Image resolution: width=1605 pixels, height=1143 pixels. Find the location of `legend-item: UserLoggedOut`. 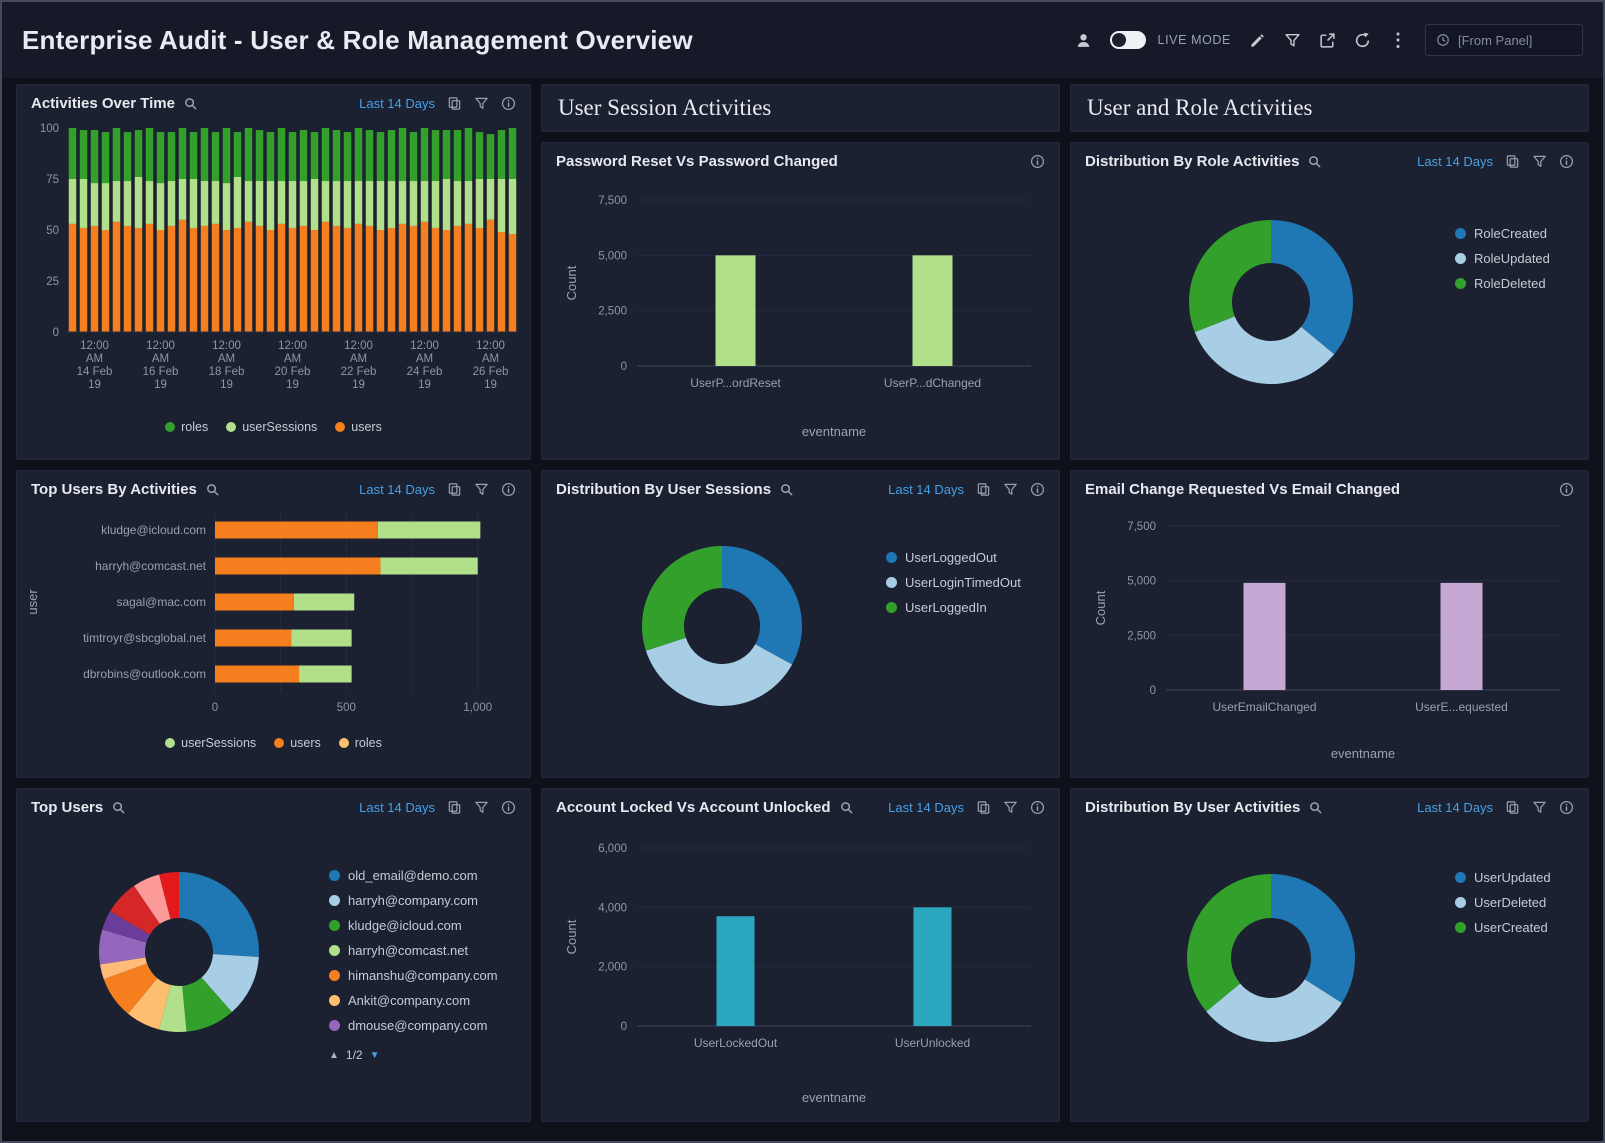

legend-item: UserLoggedOut is located at coordinates (953, 557).